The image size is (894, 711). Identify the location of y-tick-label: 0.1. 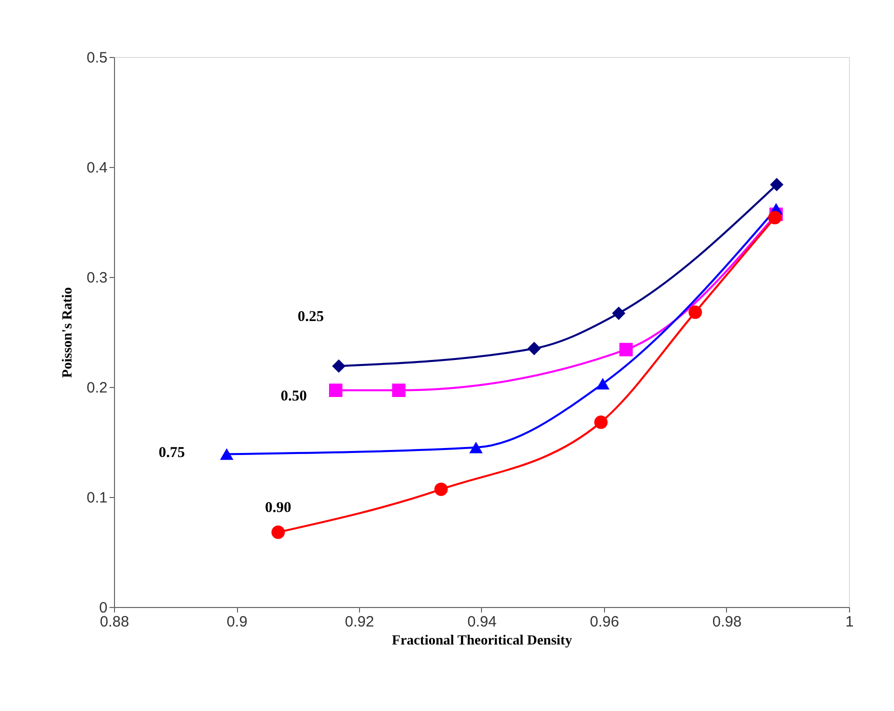
(97, 498).